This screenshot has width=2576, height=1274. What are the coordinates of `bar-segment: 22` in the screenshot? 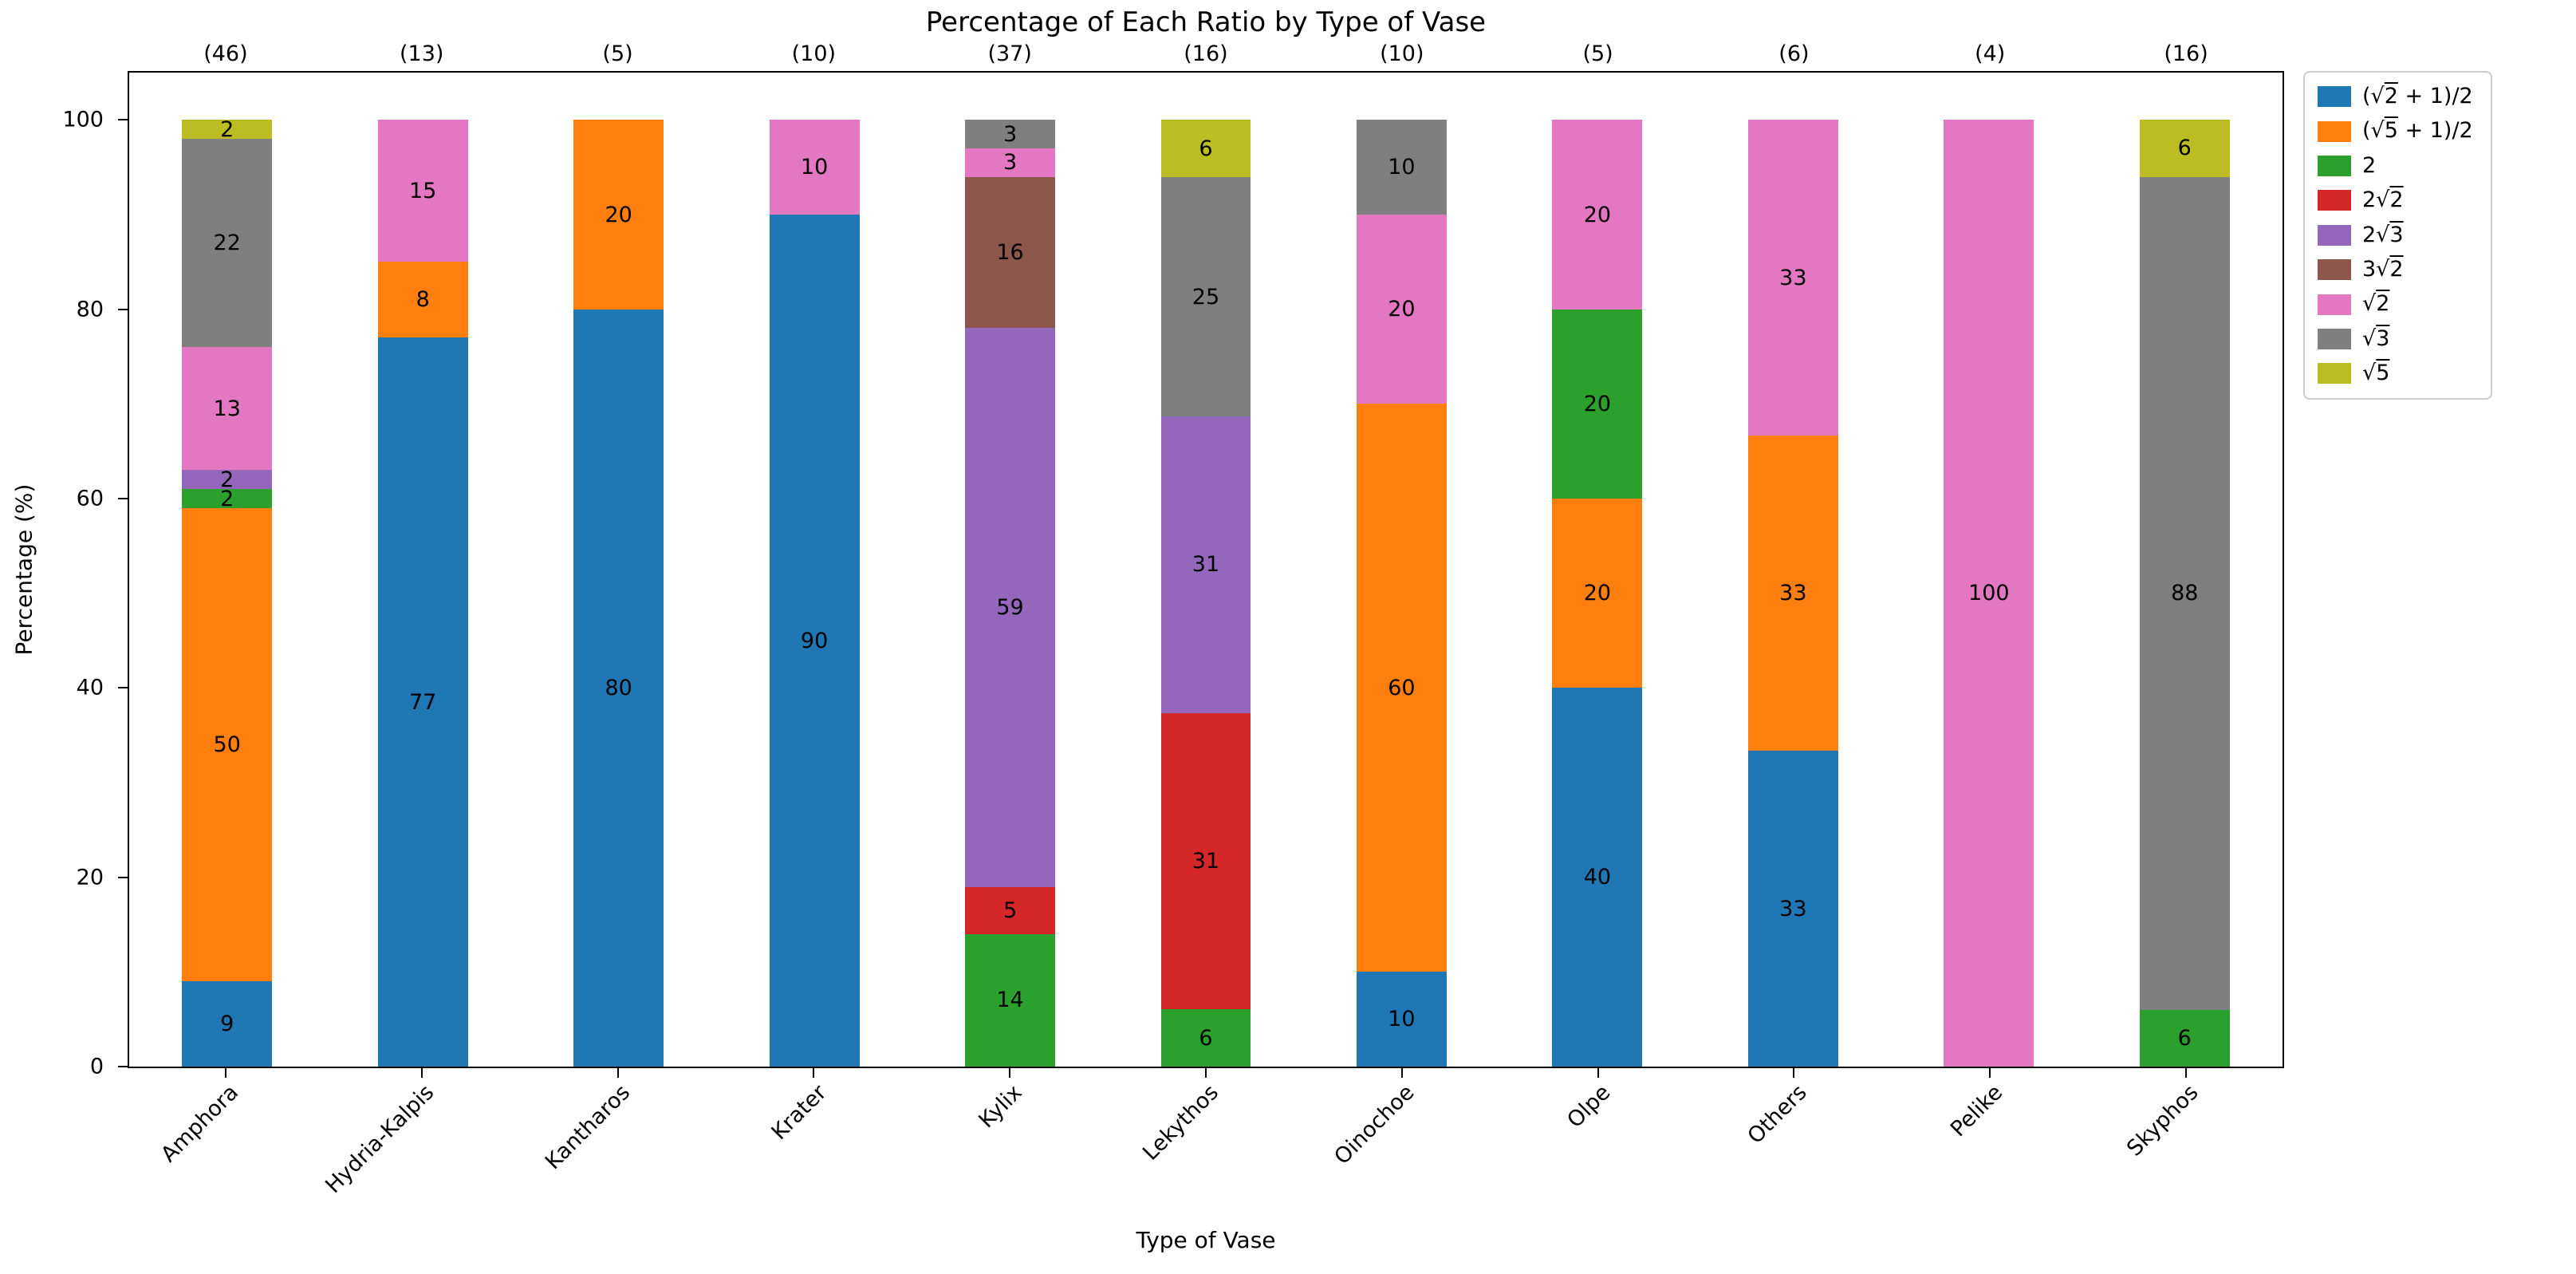 It's located at (227, 244).